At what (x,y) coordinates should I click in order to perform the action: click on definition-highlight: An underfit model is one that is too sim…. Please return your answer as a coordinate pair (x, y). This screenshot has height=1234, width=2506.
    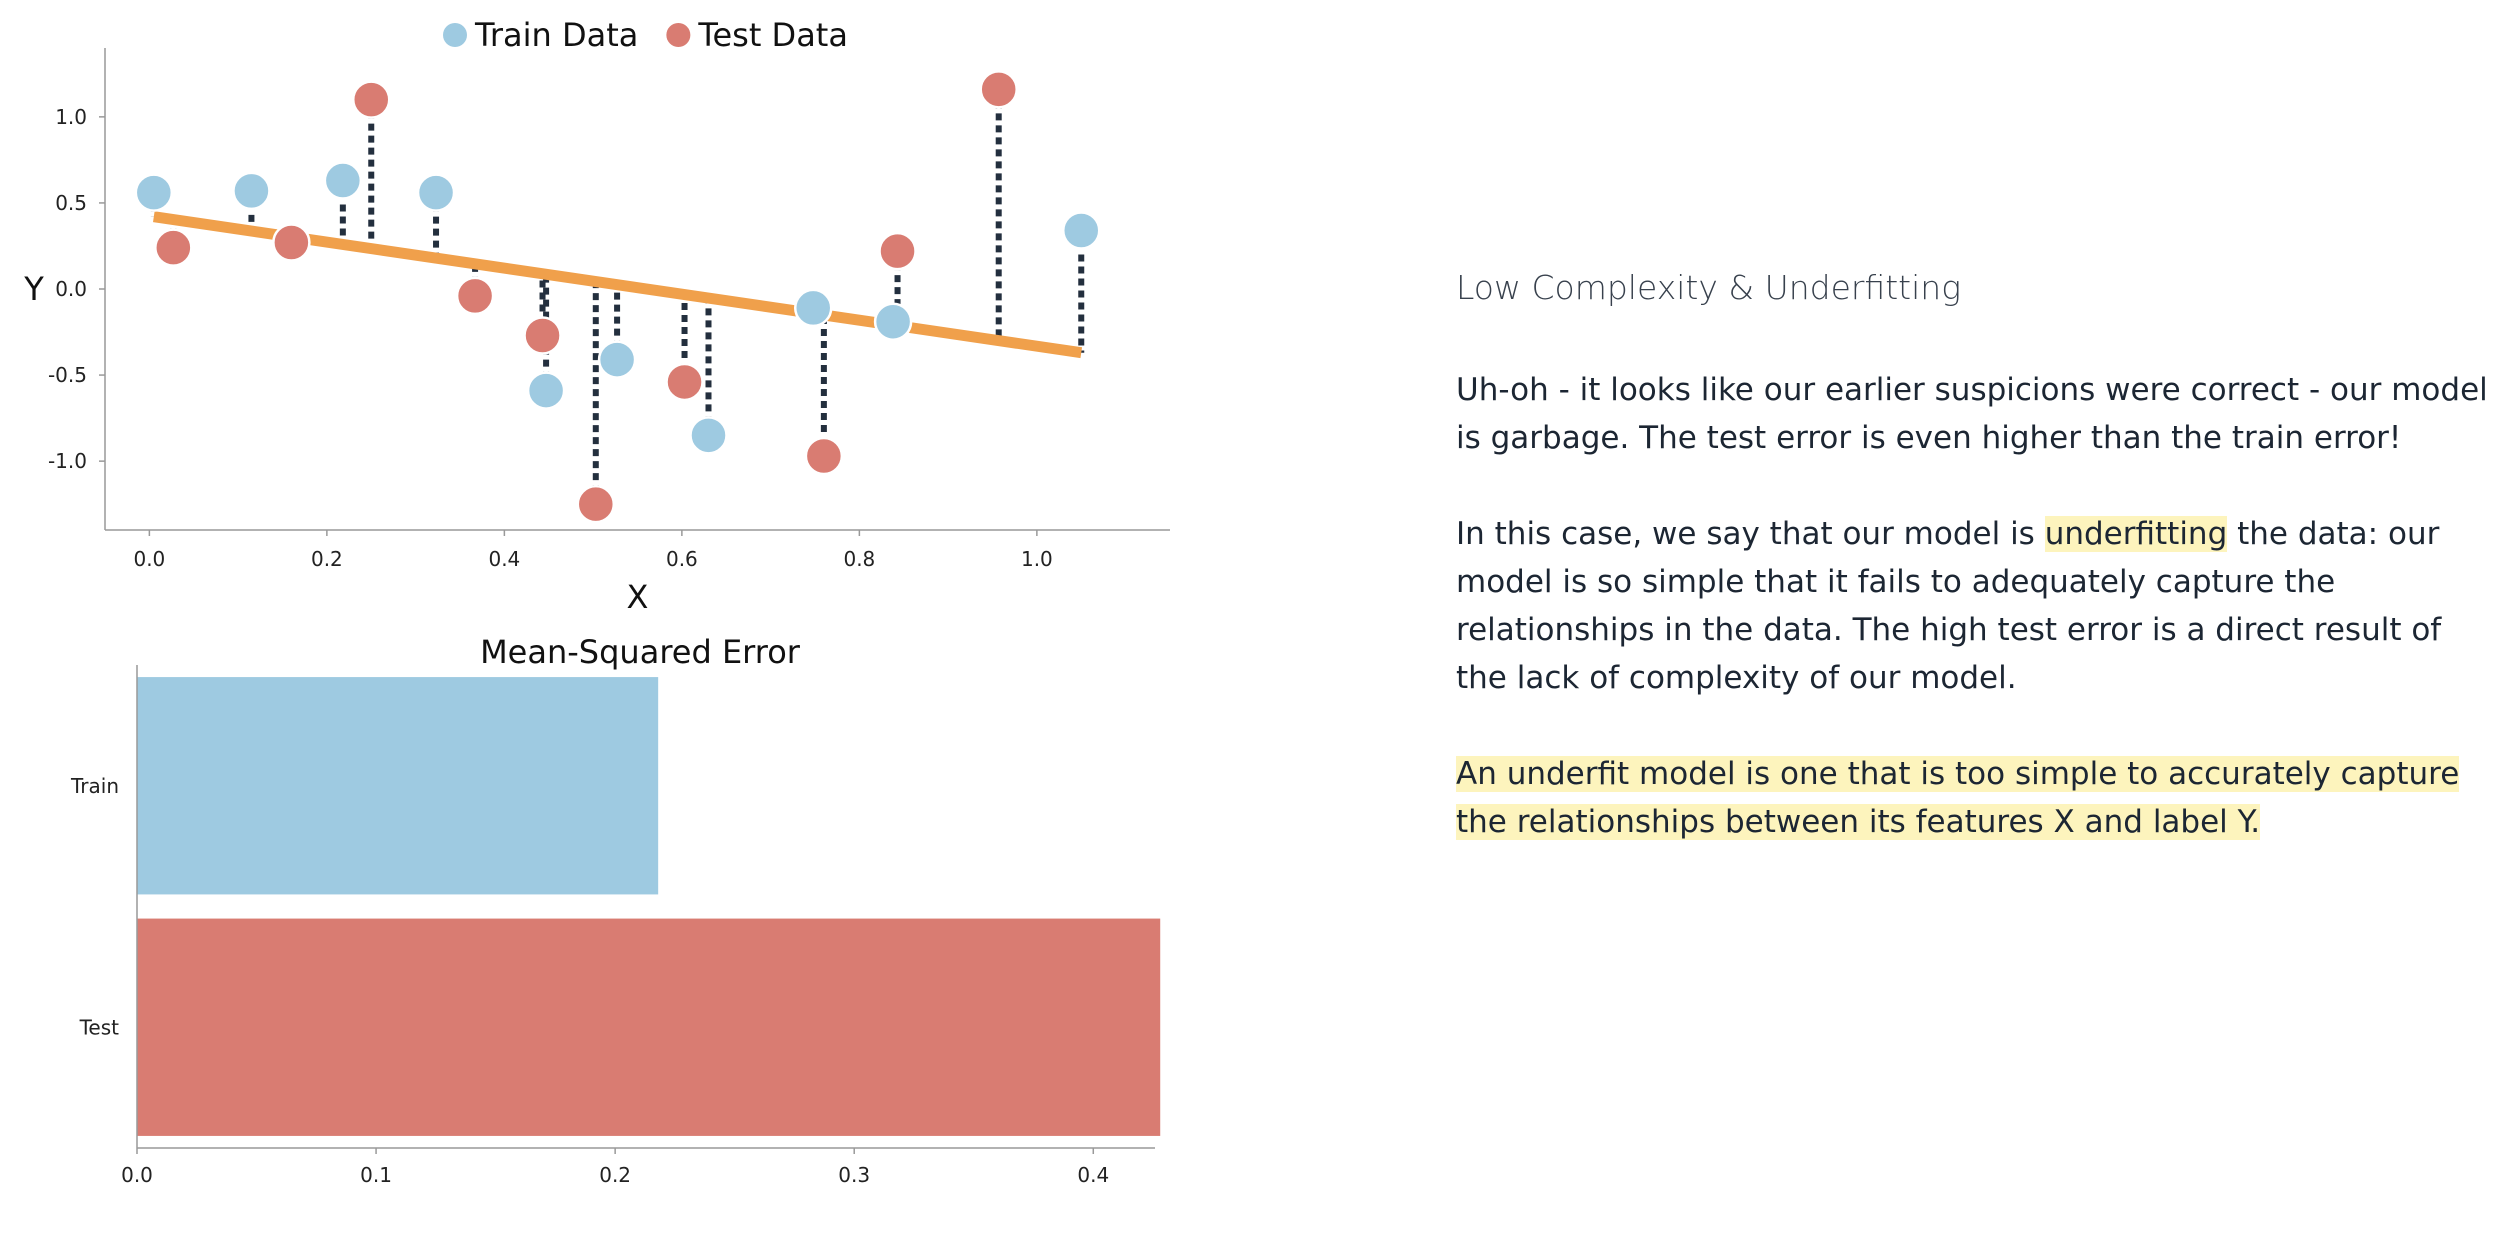
    Looking at the image, I should click on (1958, 797).